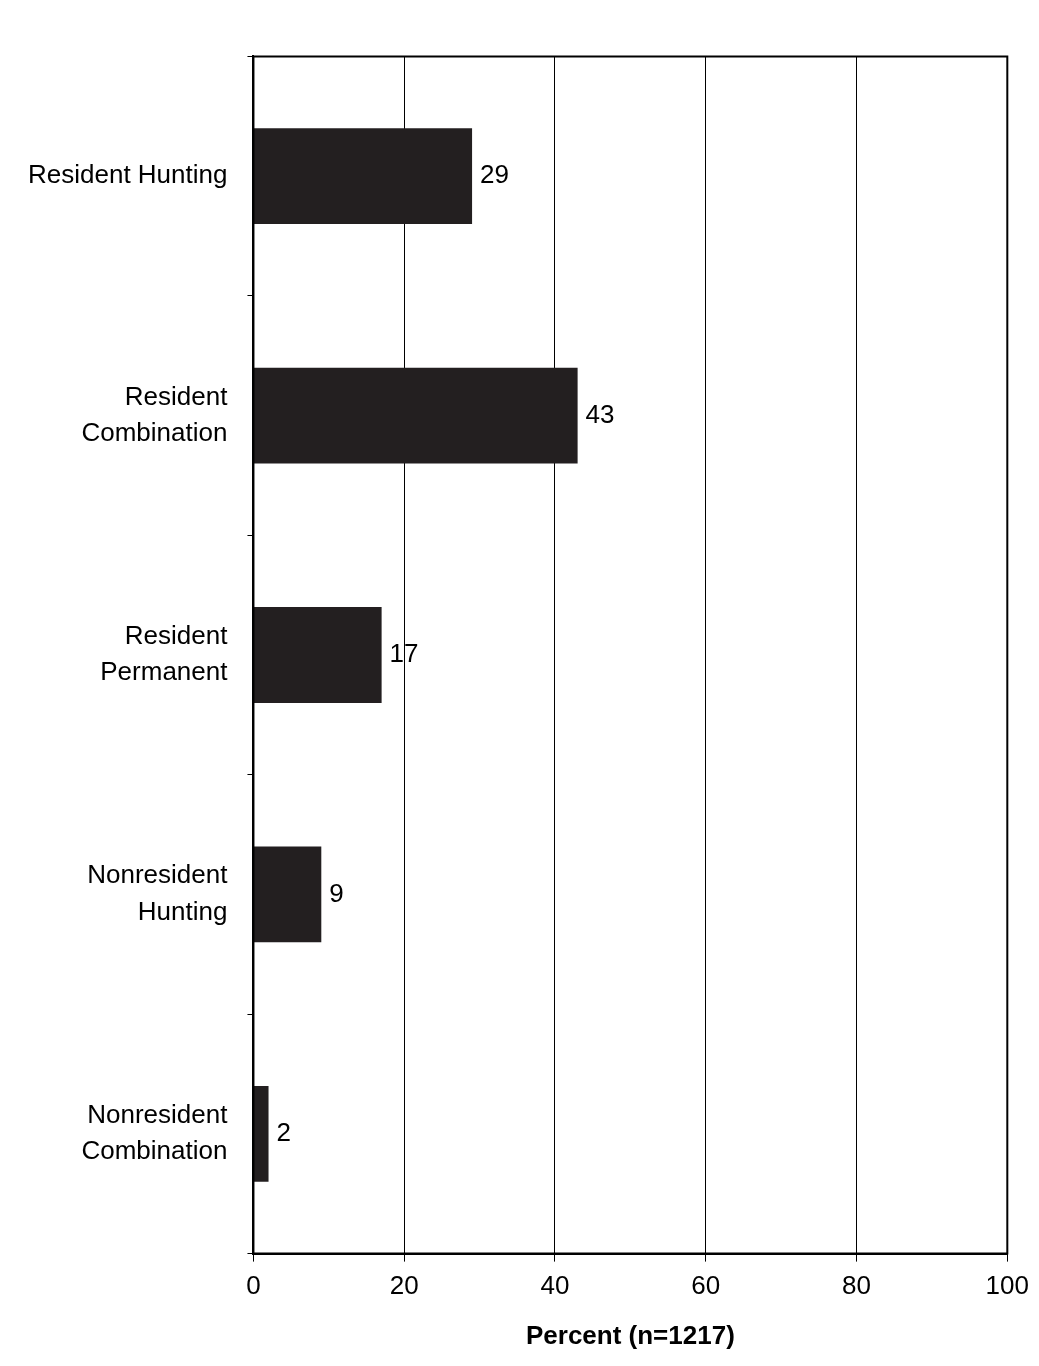  Describe the element at coordinates (158, 892) in the screenshot. I see `y-tick-label: Nonresident Hunting` at that location.